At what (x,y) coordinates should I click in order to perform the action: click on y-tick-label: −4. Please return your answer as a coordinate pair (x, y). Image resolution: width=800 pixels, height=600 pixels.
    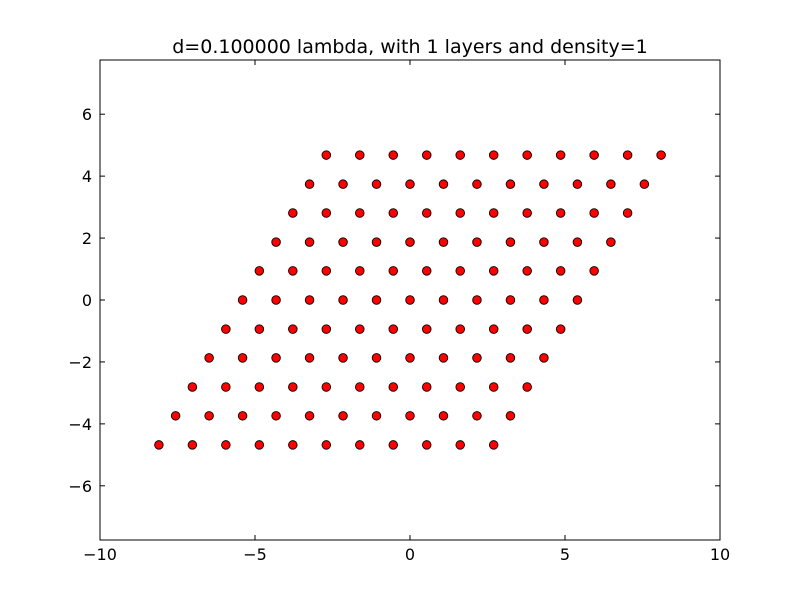
    Looking at the image, I should click on (80, 424).